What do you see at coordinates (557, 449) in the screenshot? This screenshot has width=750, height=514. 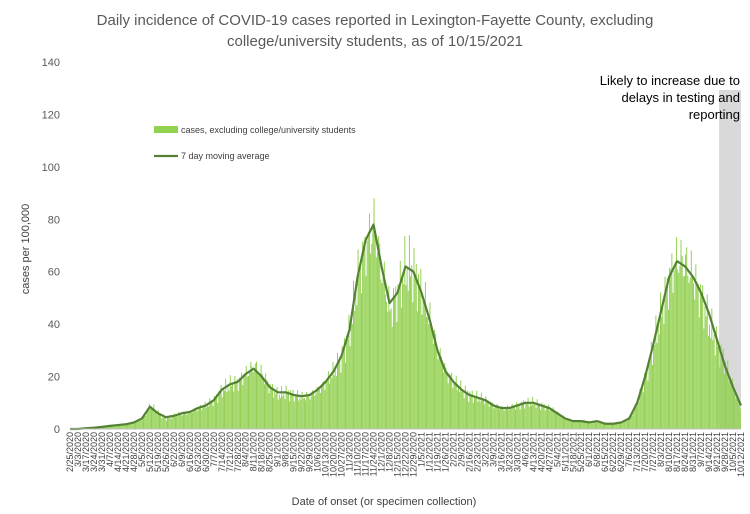 I see `x-tick-label: 5/4/2021` at bounding box center [557, 449].